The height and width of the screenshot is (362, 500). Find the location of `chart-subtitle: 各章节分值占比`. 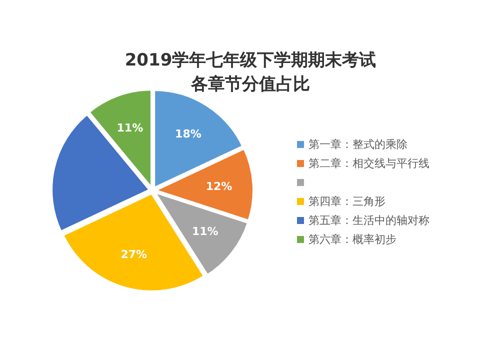

chart-subtitle: 各章节分值占比 is located at coordinates (250, 84).